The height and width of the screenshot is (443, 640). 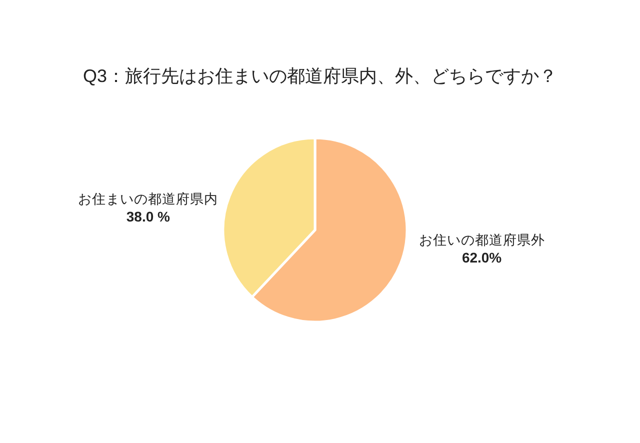 I want to click on chart-title: Q3：旅行先はお住まいの都道府県内、外、どちらですか？, so click(x=320, y=76).